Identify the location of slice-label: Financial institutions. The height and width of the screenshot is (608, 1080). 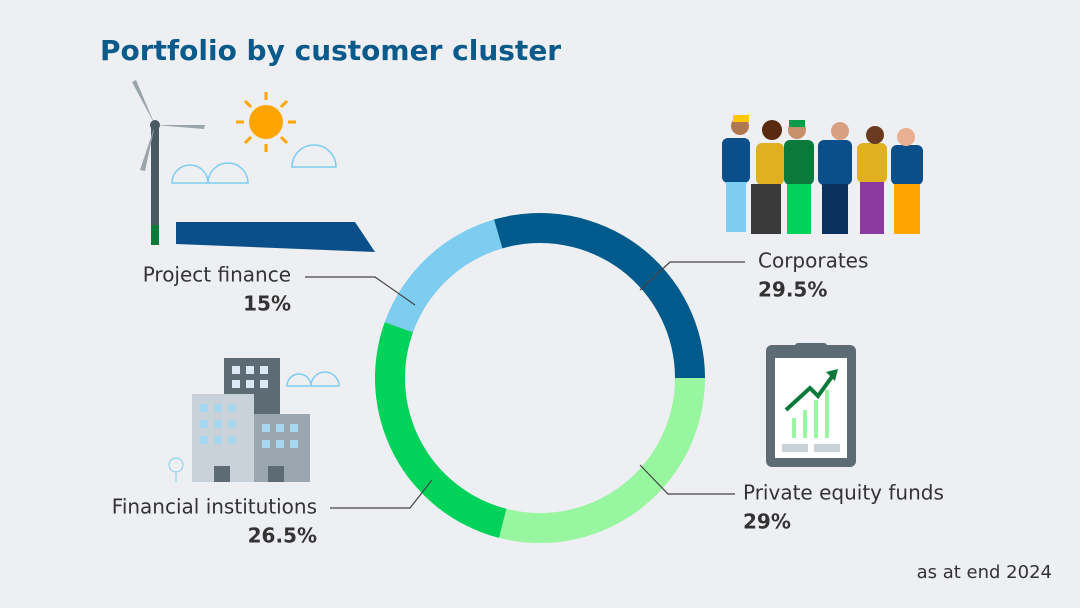
(214, 507).